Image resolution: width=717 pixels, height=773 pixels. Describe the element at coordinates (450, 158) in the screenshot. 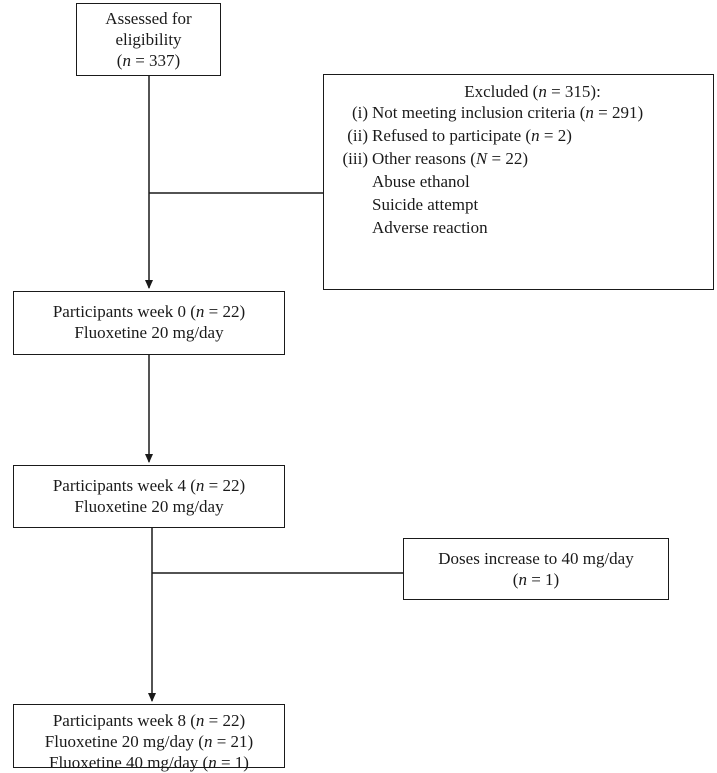

I see `excluded-item-text: Other reasons (N = 22)` at that location.